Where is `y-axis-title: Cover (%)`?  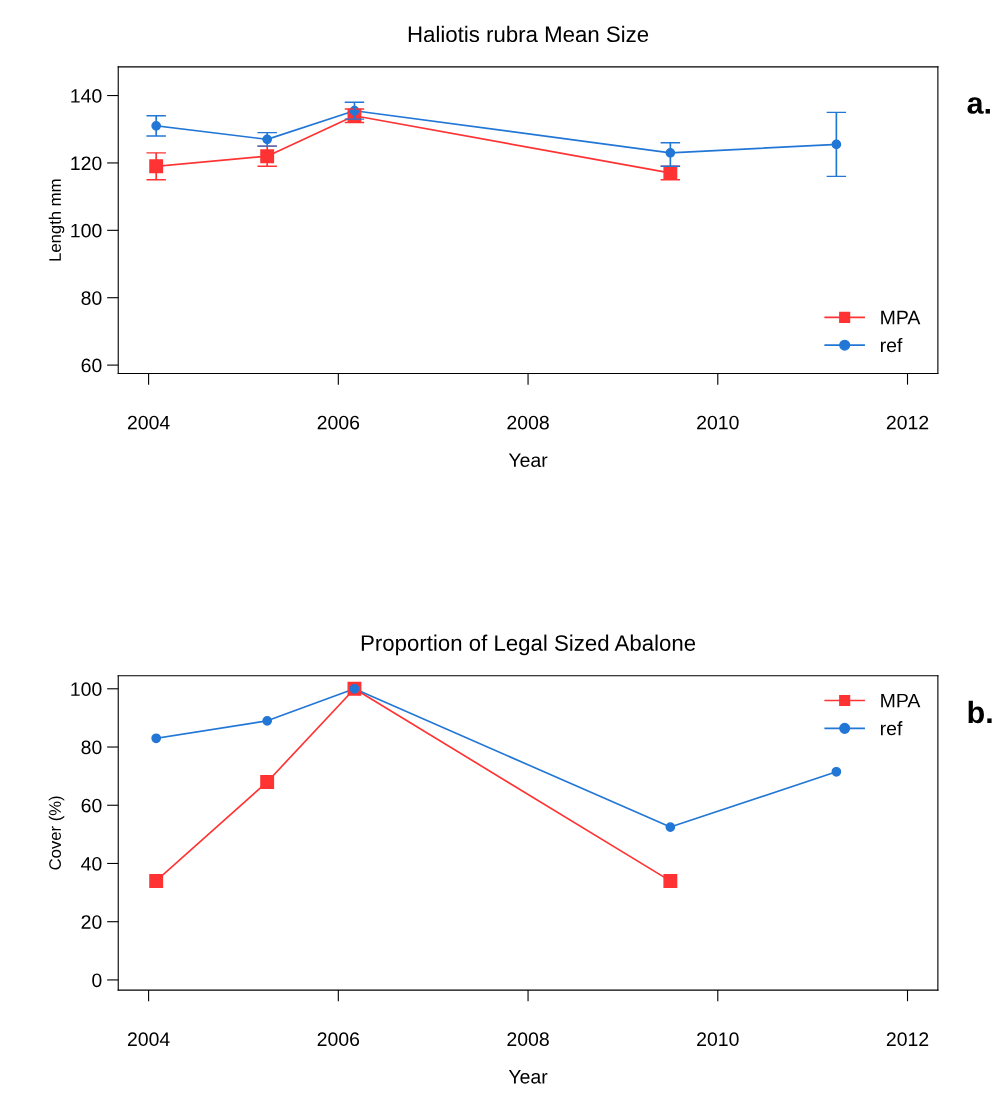 y-axis-title: Cover (%) is located at coordinates (56, 833).